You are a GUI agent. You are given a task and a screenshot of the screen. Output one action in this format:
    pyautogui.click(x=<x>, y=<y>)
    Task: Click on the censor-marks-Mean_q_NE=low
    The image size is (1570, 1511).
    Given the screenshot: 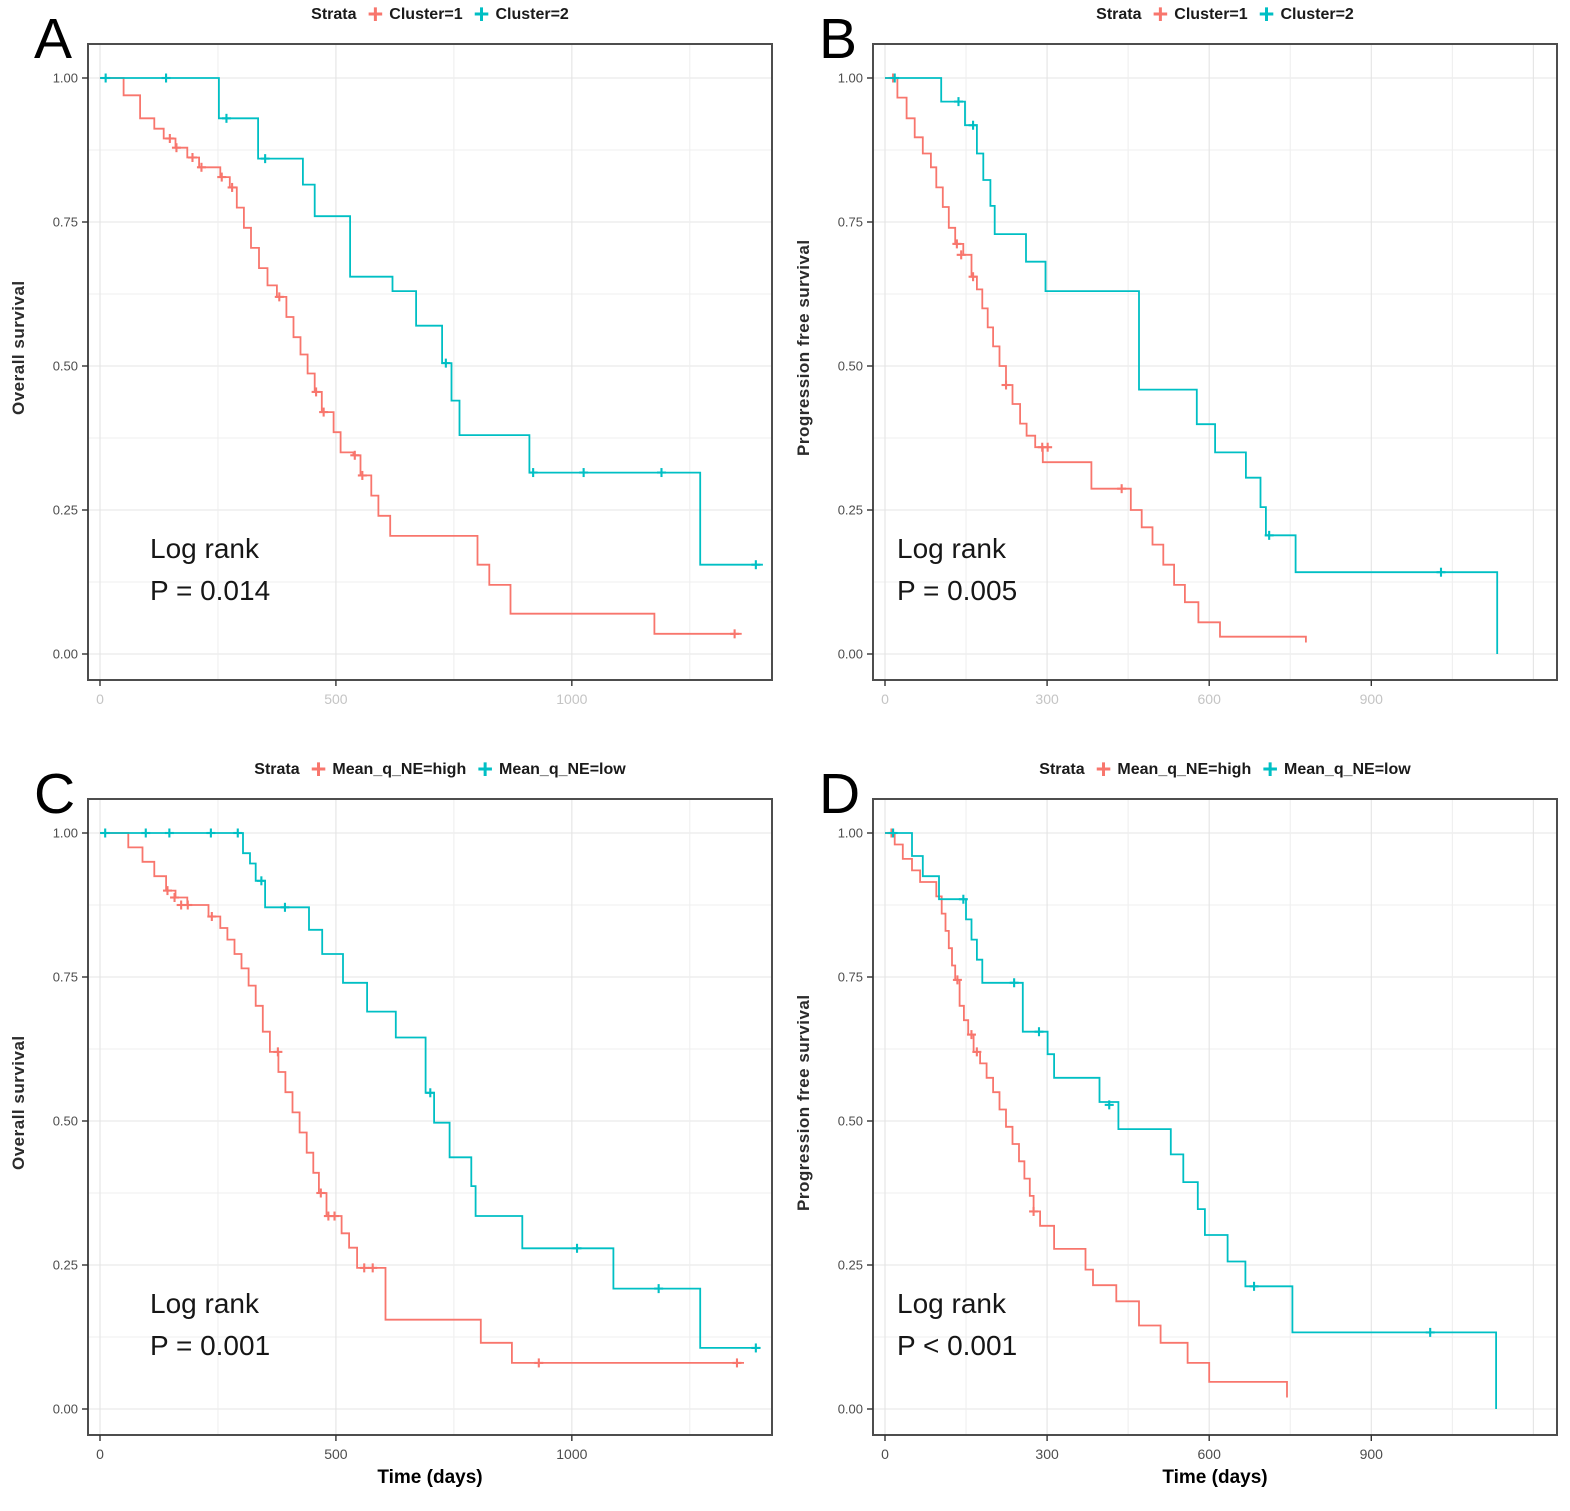 What is the action you would take?
    pyautogui.click(x=1161, y=1082)
    